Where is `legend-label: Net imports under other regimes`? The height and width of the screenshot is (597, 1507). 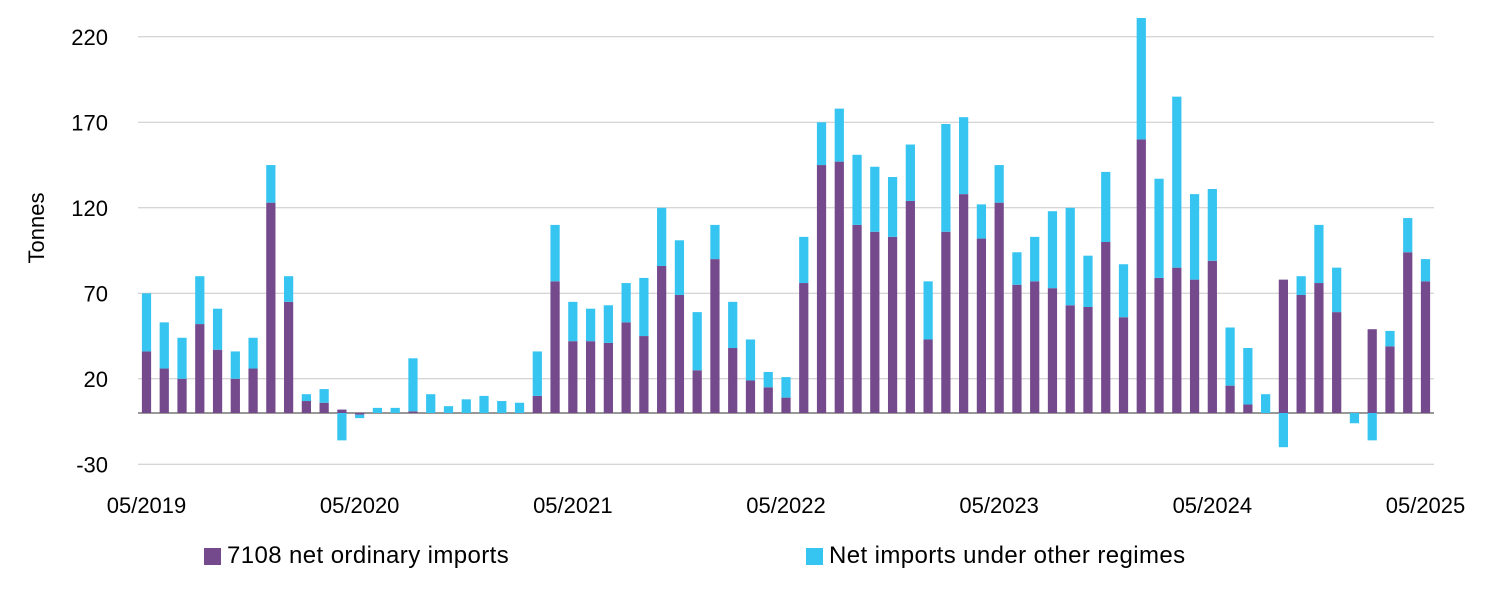 legend-label: Net imports under other regimes is located at coordinates (1007, 555).